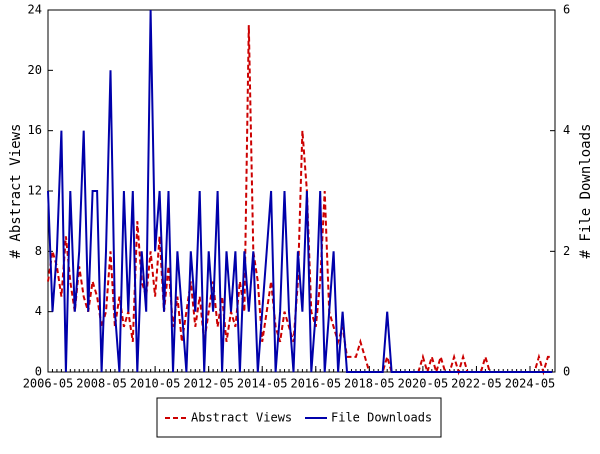  Describe the element at coordinates (16, 191) in the screenshot. I see `y-axis-label: # Abstract Views` at that location.